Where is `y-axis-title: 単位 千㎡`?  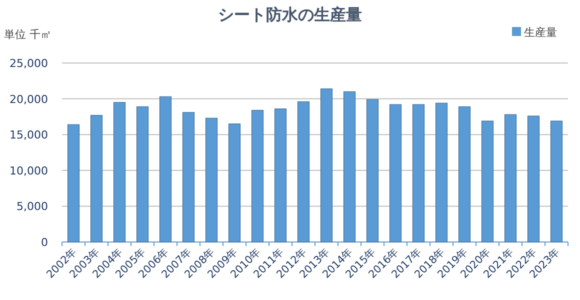 y-axis-title: 単位 千㎡ is located at coordinates (28, 34).